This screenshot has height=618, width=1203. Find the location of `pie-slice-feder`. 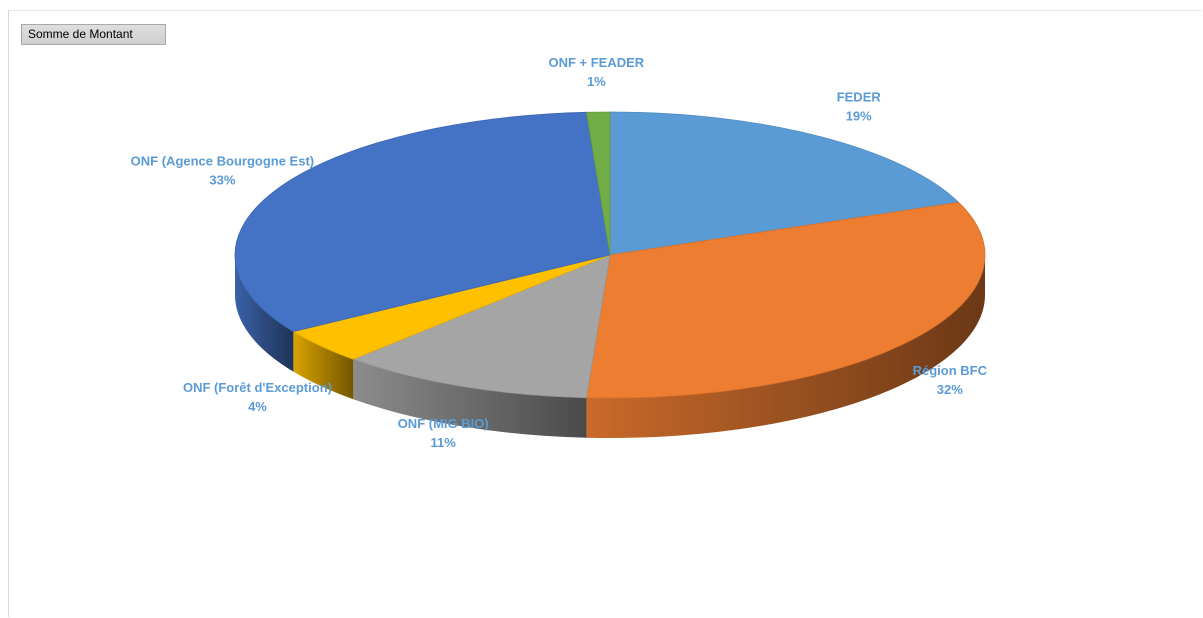

pie-slice-feder is located at coordinates (784, 183).